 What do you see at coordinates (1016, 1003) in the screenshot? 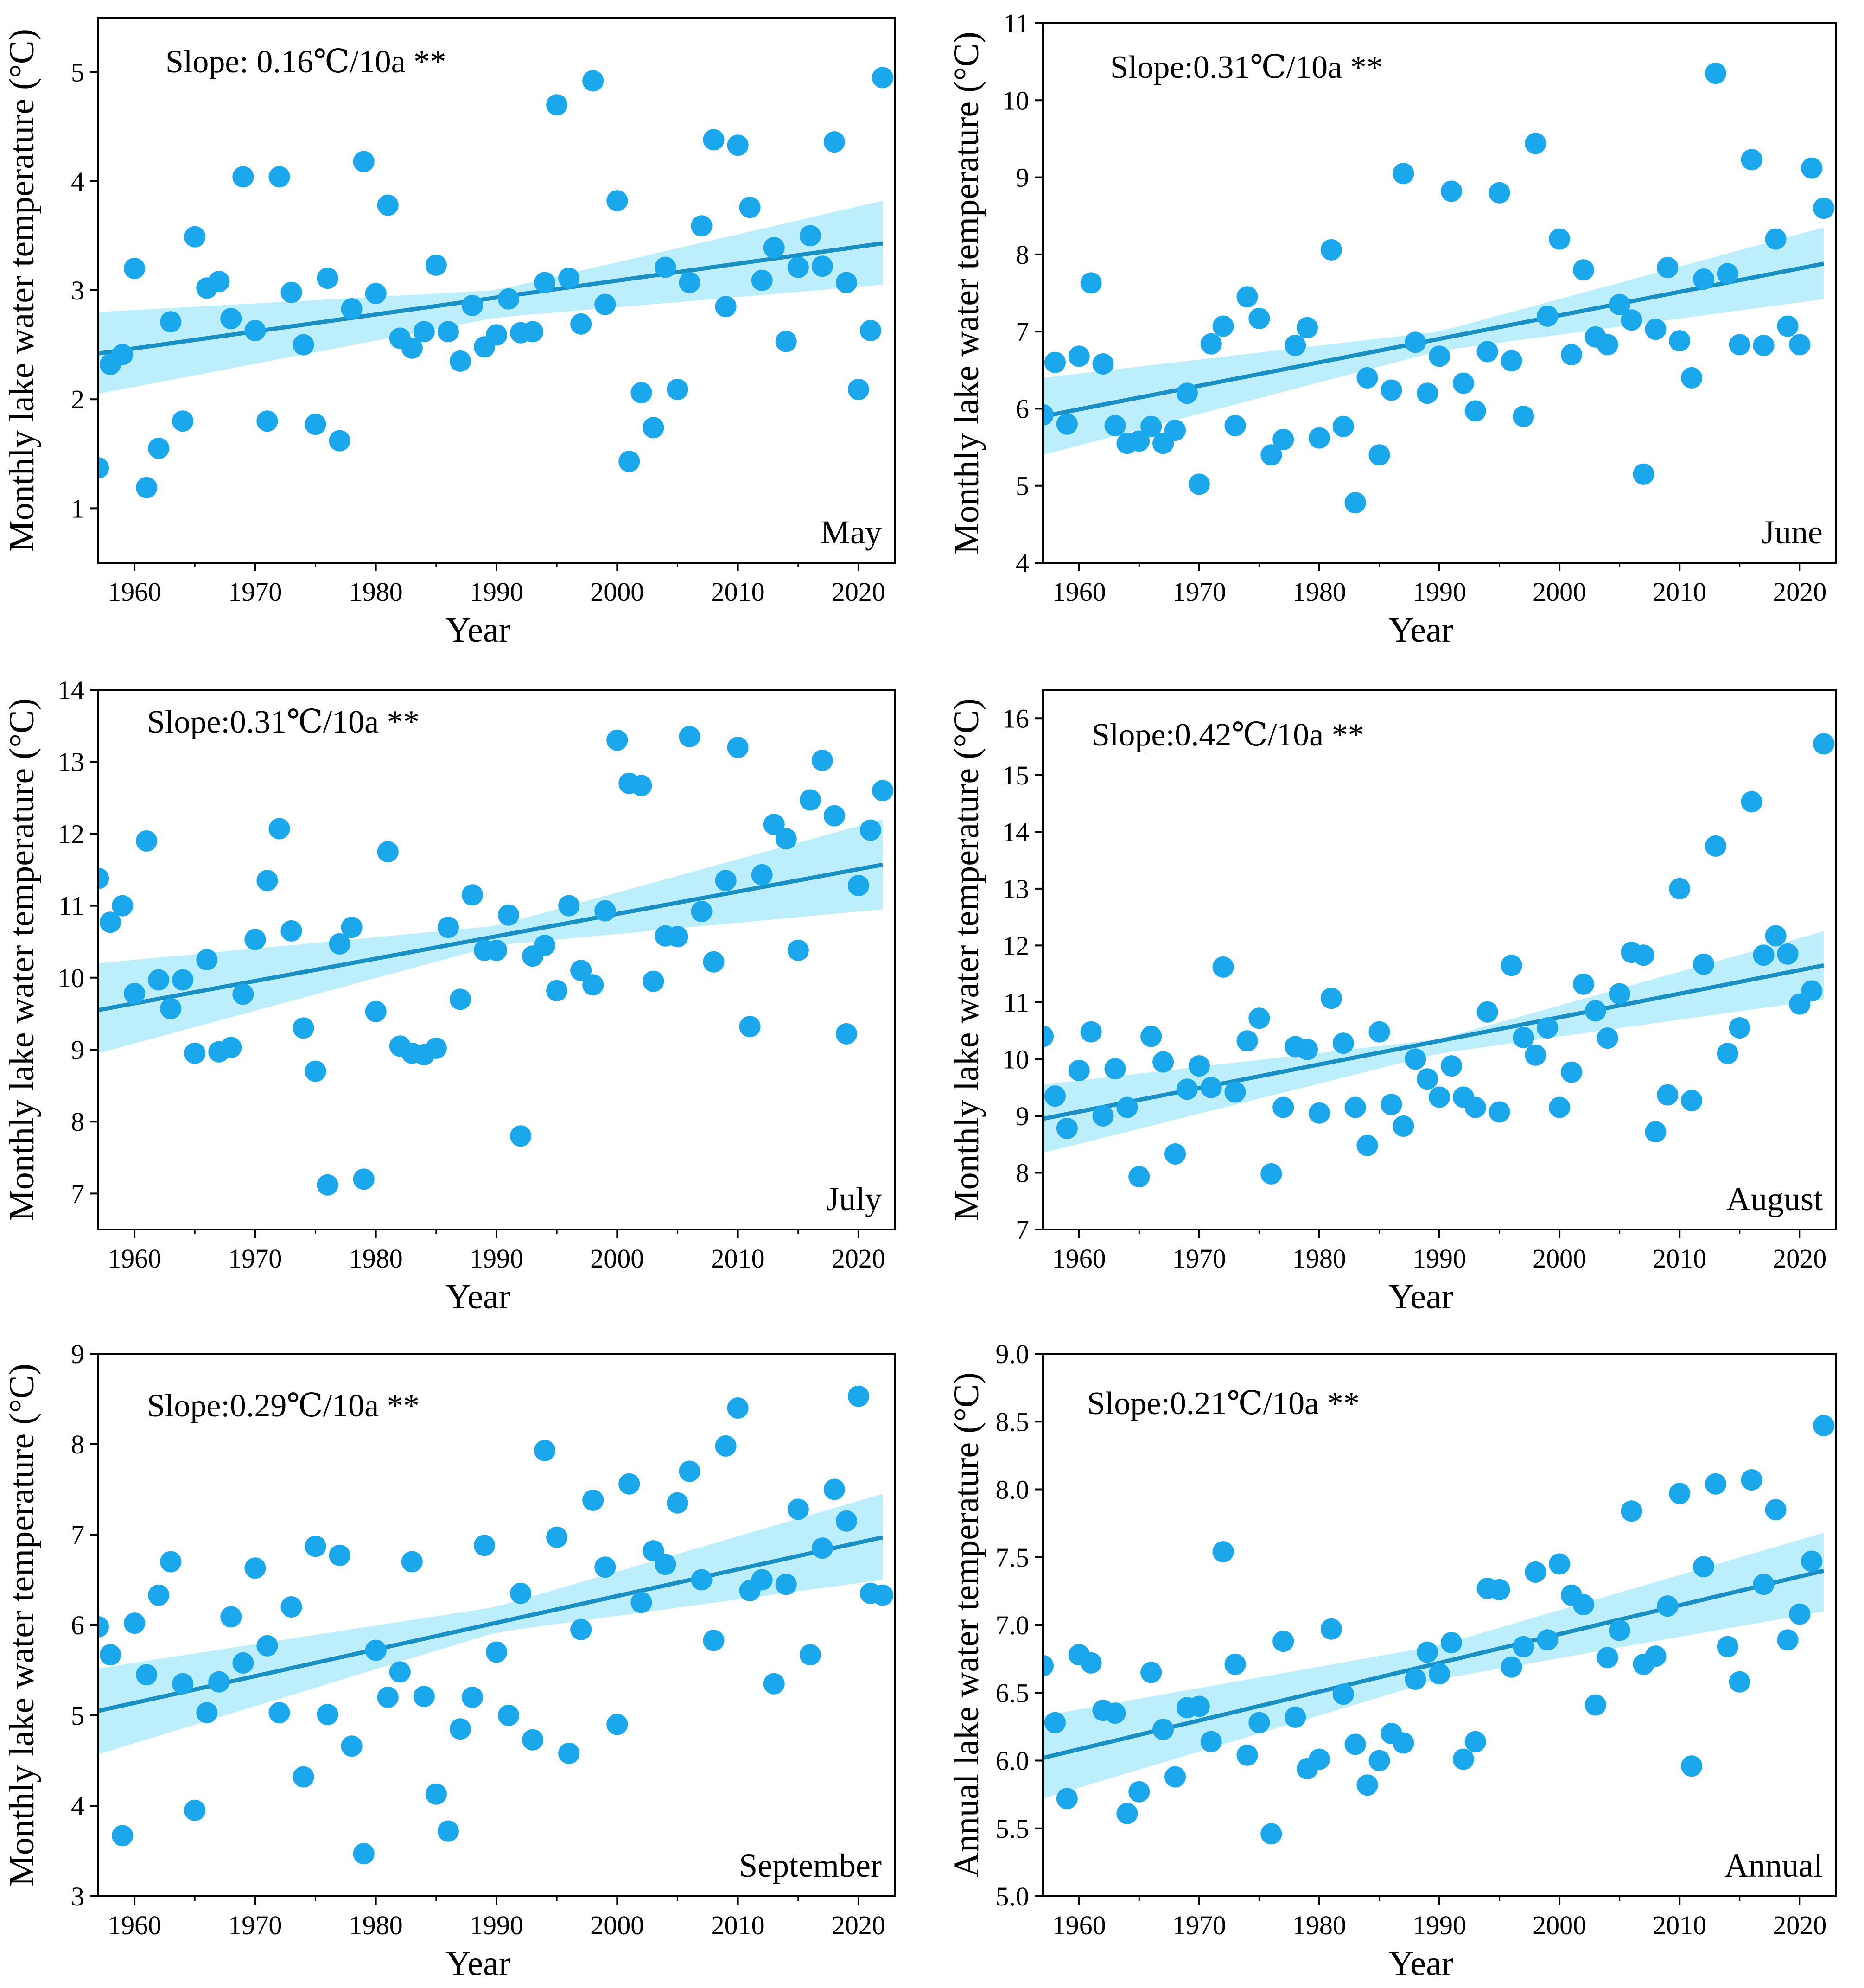
I see `y-tick-label: 11` at bounding box center [1016, 1003].